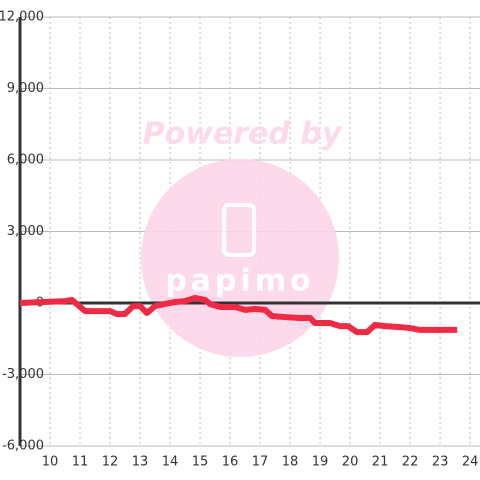 The height and width of the screenshot is (480, 480). Describe the element at coordinates (25, 88) in the screenshot. I see `y-tick-label: 9,000` at that location.